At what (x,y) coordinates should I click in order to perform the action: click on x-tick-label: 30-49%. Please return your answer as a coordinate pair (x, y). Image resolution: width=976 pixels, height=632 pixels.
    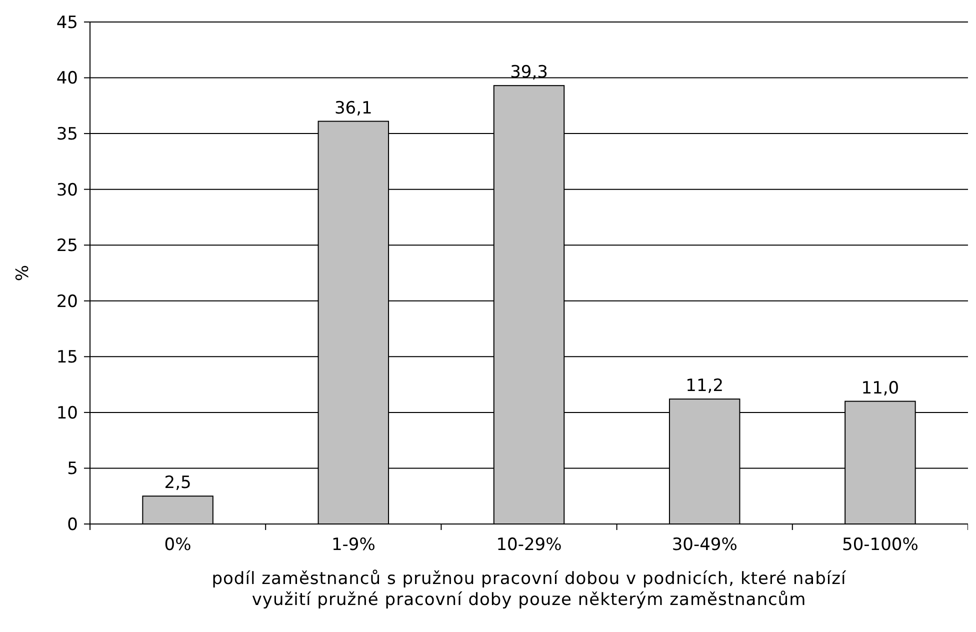
    Looking at the image, I should click on (705, 545).